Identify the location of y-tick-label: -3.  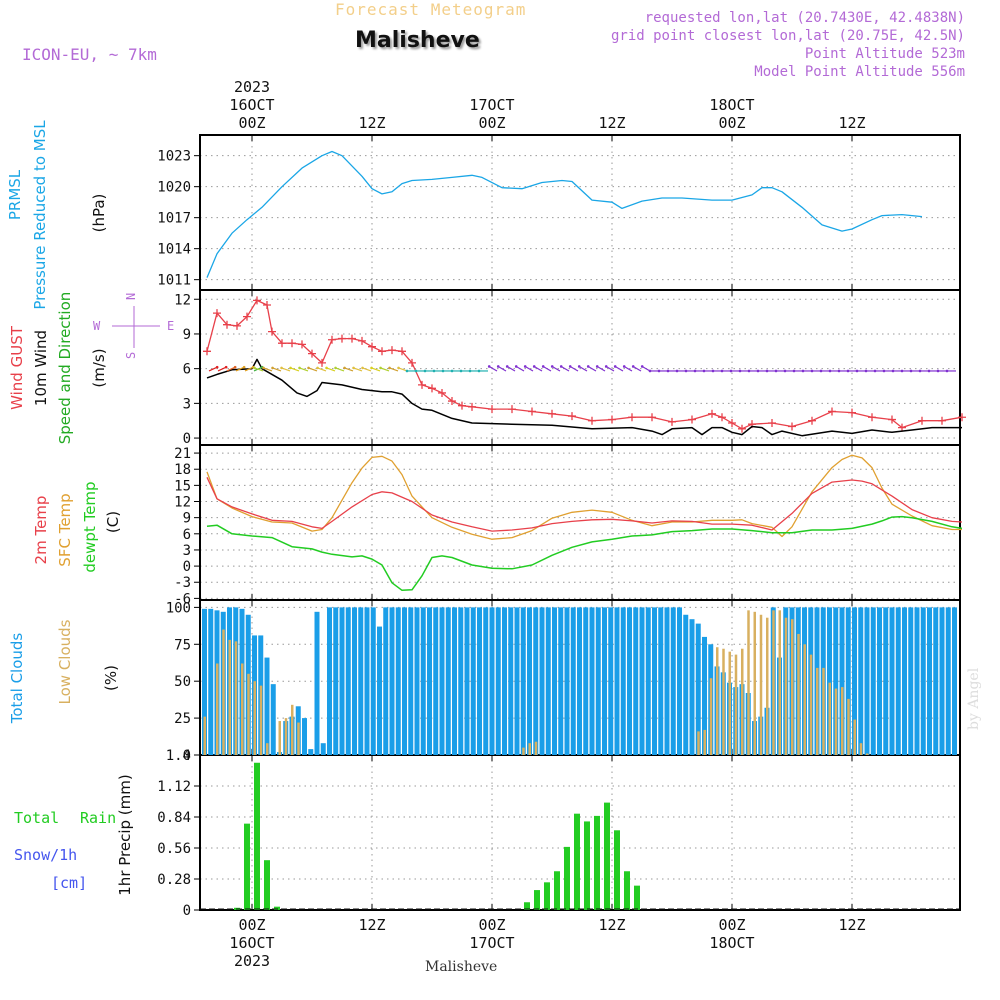
(182, 583).